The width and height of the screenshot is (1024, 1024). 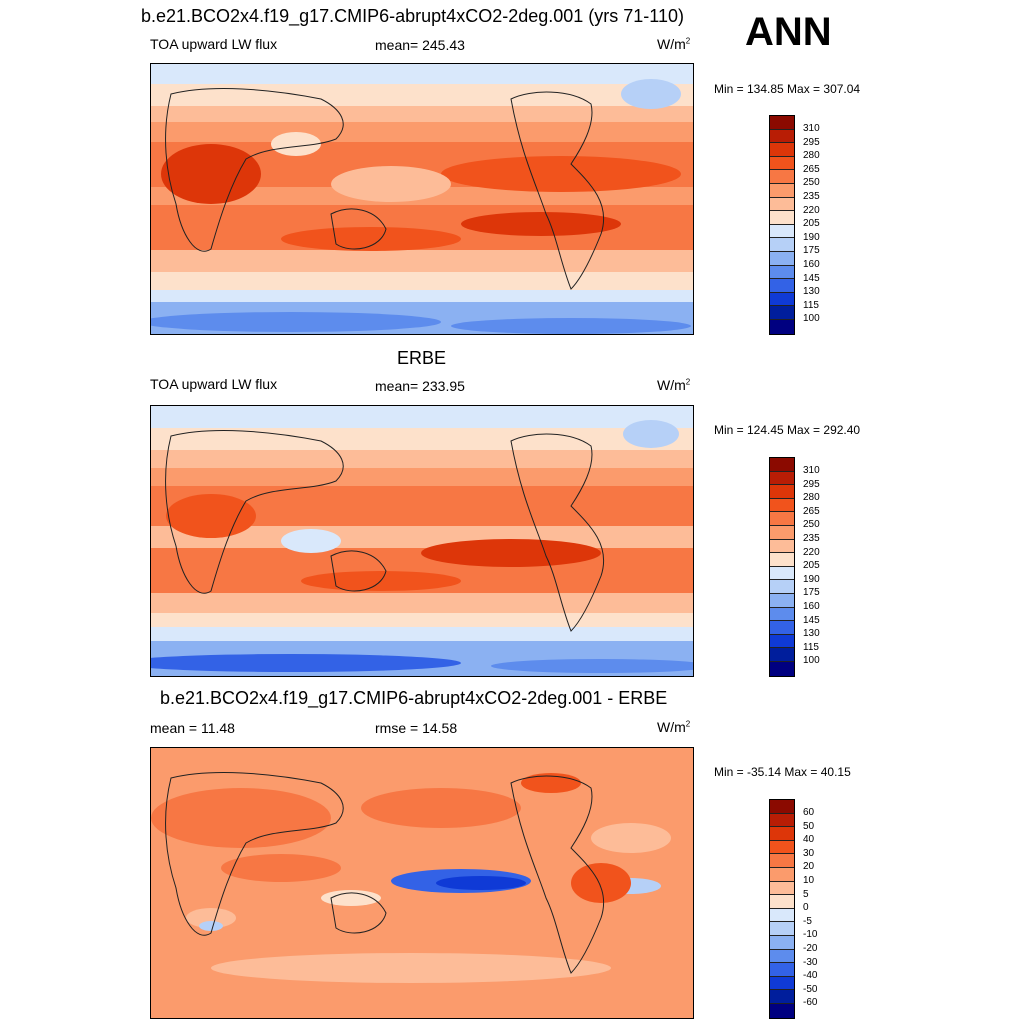 What do you see at coordinates (809, 880) in the screenshot?
I see `colorbar-tick-label: 10` at bounding box center [809, 880].